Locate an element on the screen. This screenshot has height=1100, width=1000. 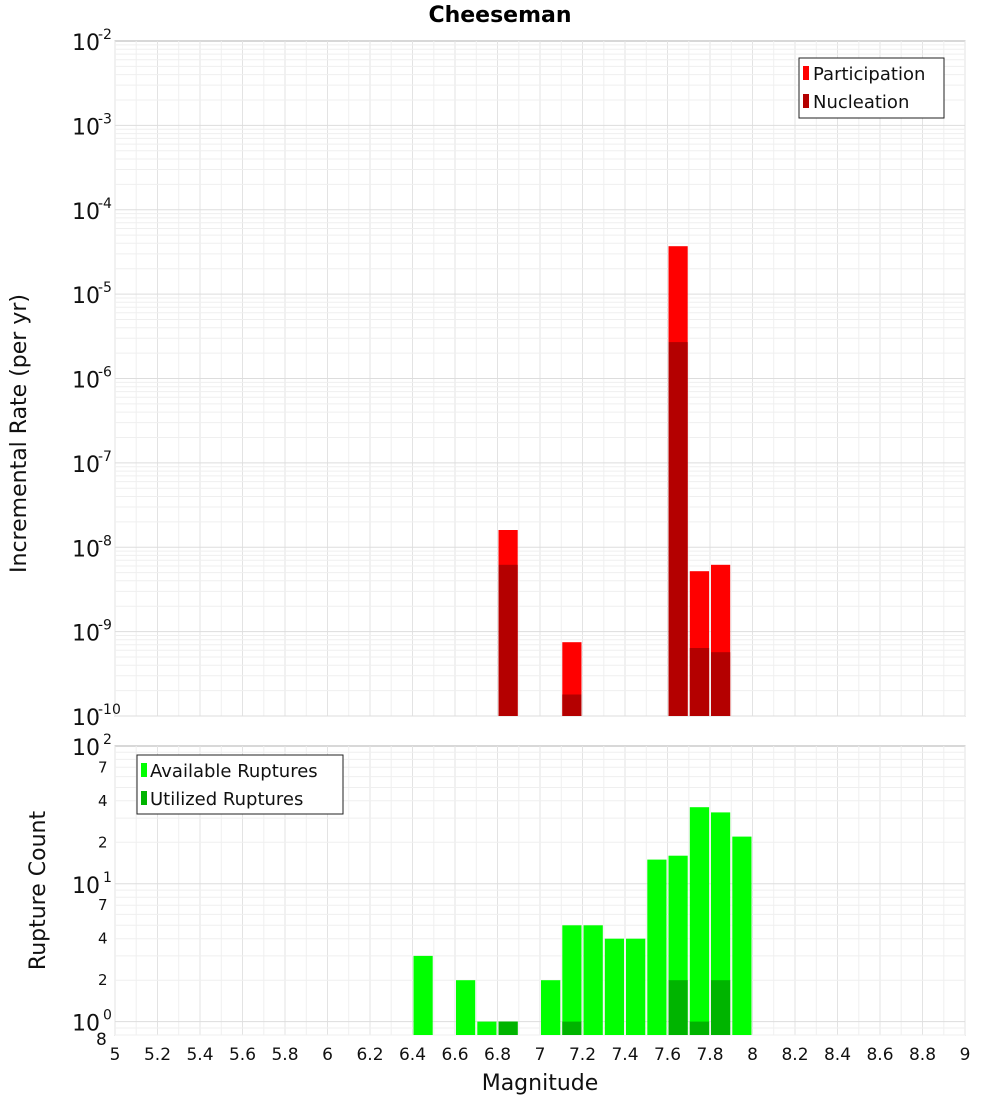
x-tick-label: 6.8 is located at coordinates (497, 1055).